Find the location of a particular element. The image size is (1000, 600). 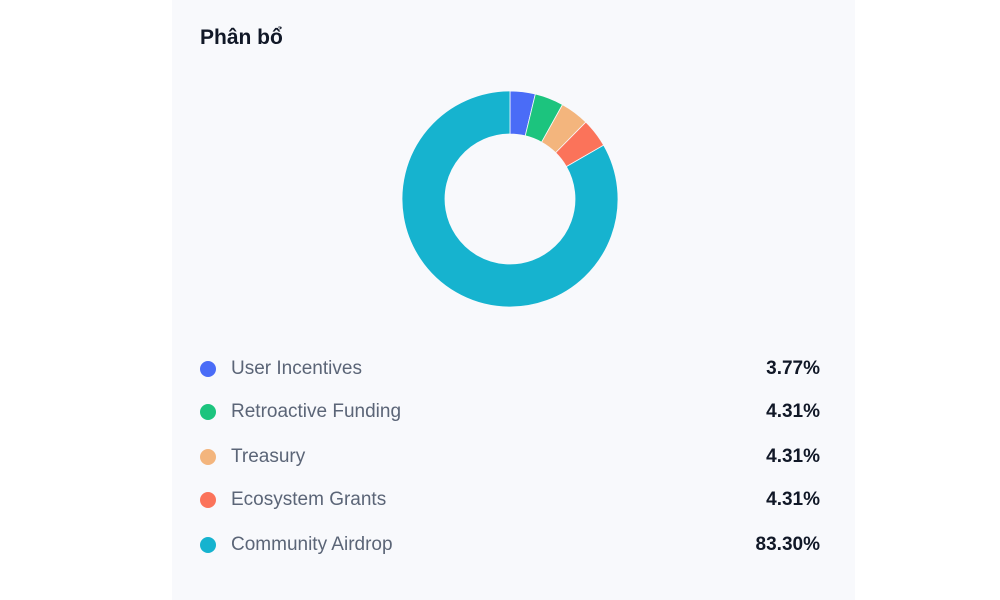

legend-item: User Incentives 3.77% is located at coordinates (510, 369).